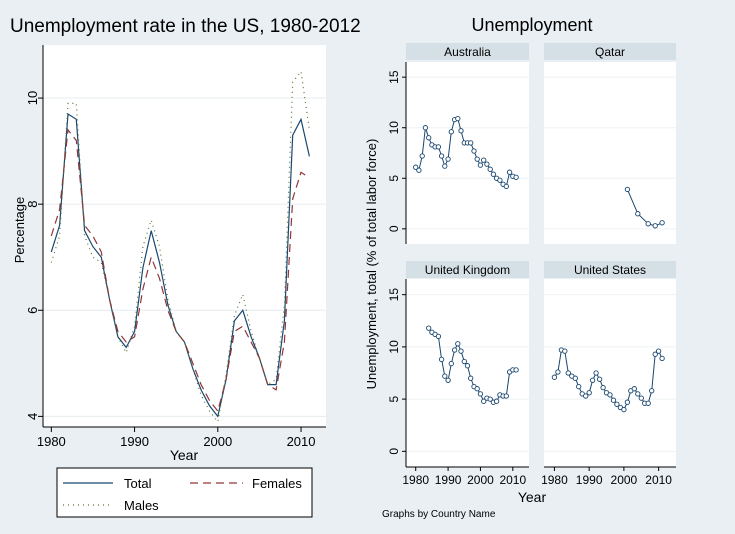  Describe the element at coordinates (32, 310) in the screenshot. I see `left-y-tick-label: 6` at that location.